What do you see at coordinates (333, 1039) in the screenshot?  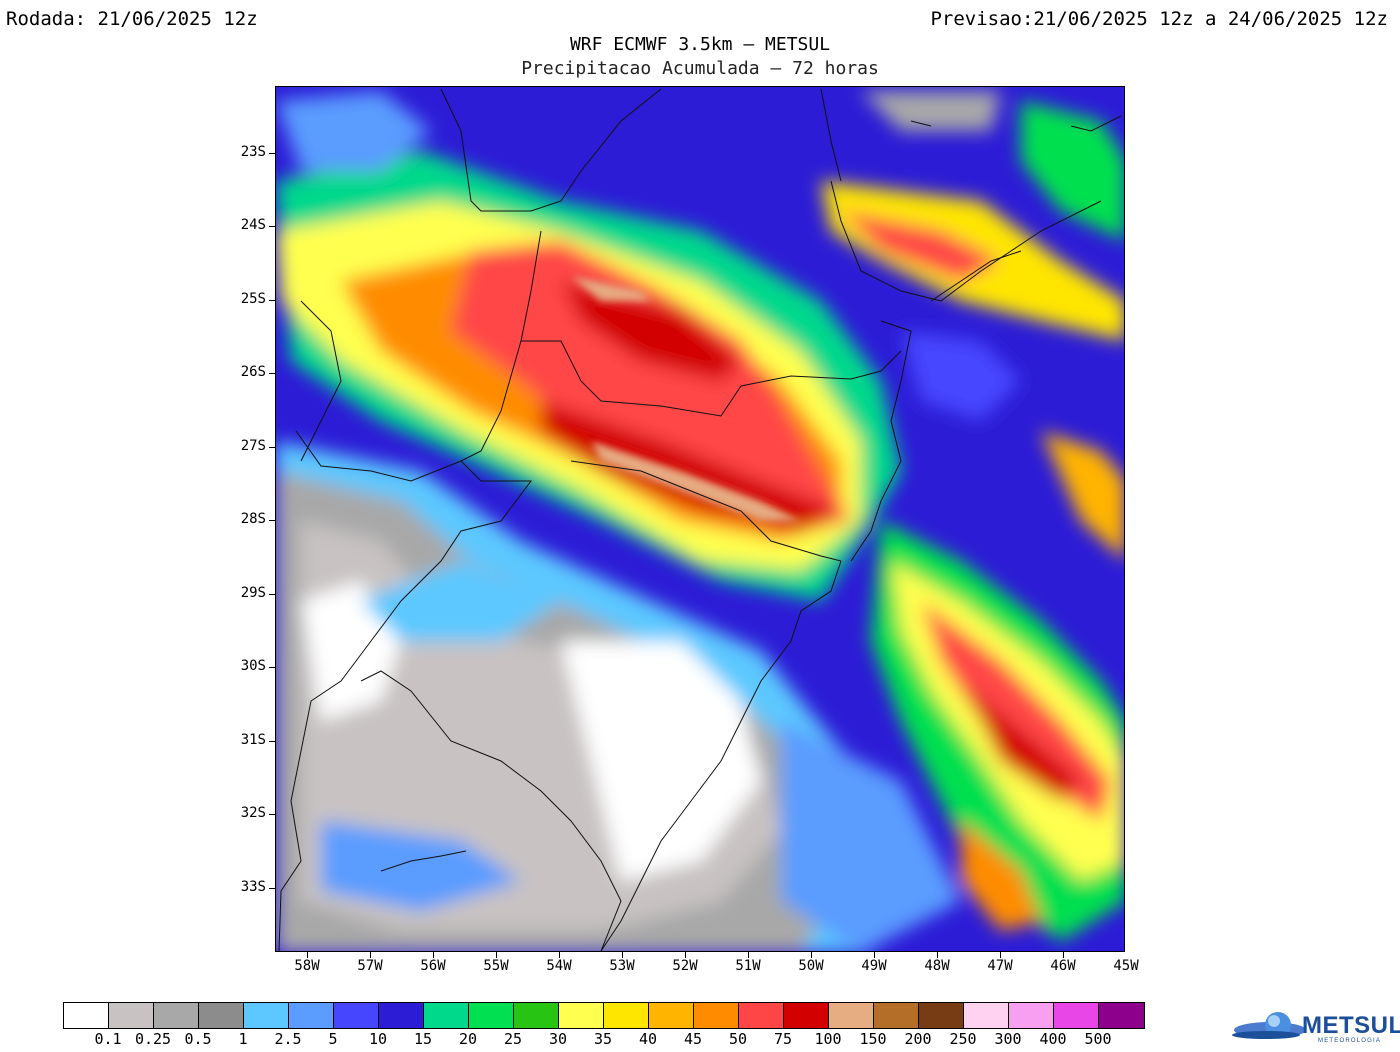 I see `colorbar-label: 5` at bounding box center [333, 1039].